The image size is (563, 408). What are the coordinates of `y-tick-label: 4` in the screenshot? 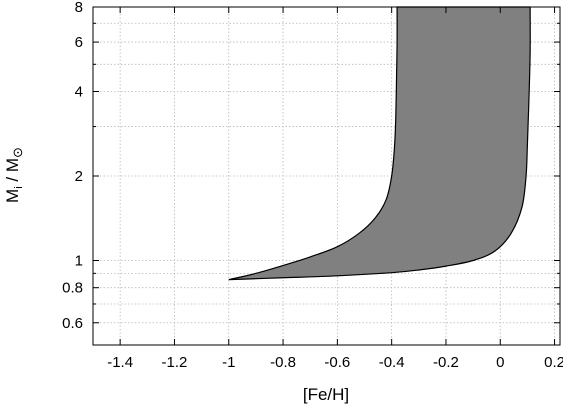 It's located at (79, 92).